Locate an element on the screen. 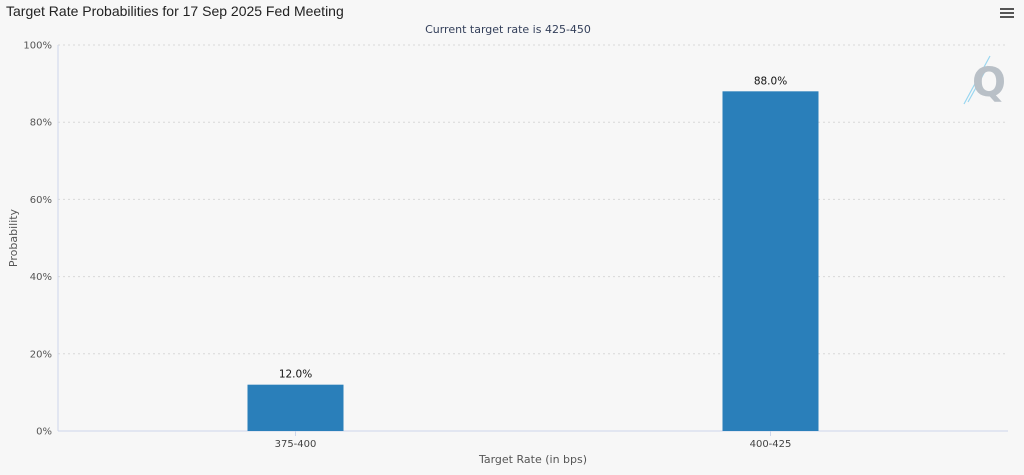 This screenshot has height=475, width=1024. x-tick-label: 375-400 is located at coordinates (296, 444).